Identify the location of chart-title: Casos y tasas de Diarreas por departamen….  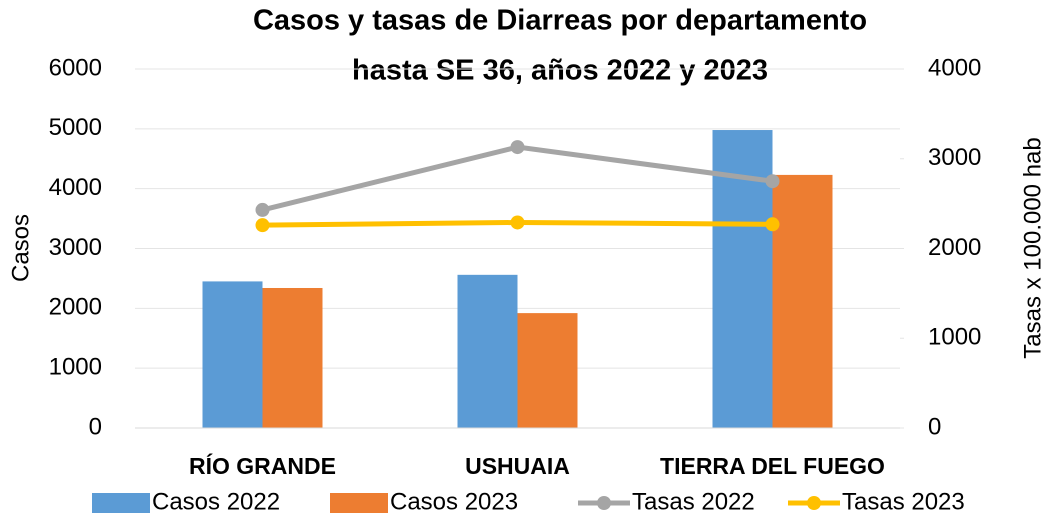
(560, 21).